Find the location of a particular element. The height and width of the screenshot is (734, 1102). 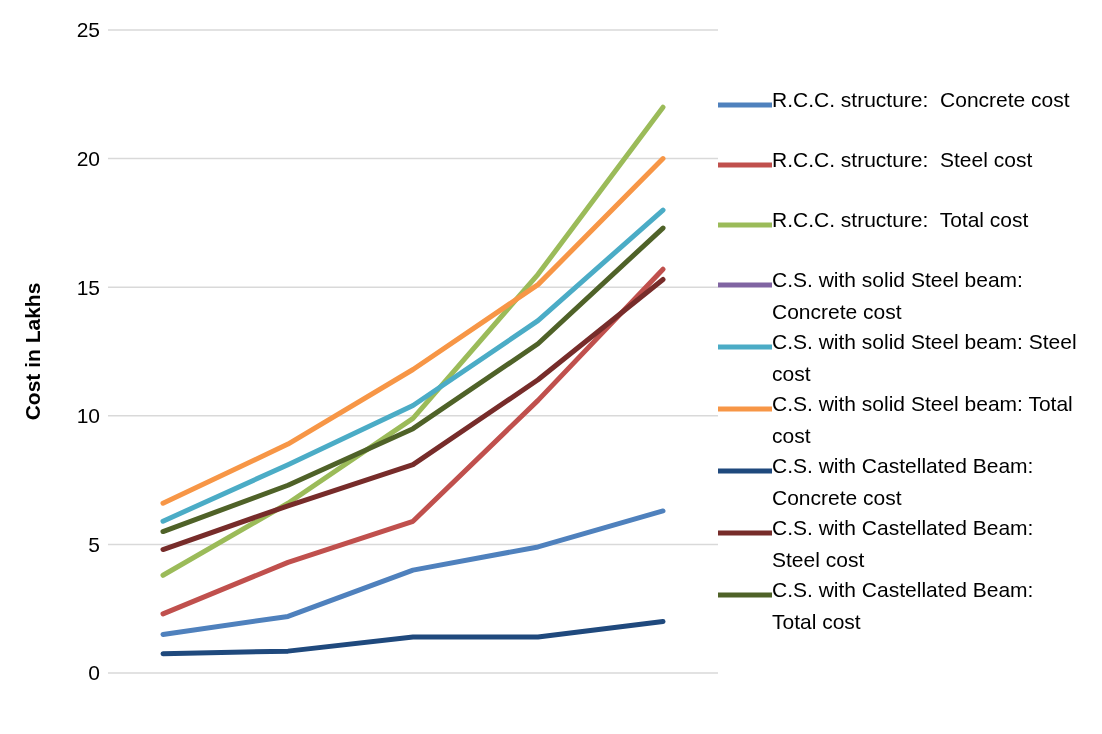

legend-label: R.C.C. structure: Total cost is located at coordinates (900, 219).